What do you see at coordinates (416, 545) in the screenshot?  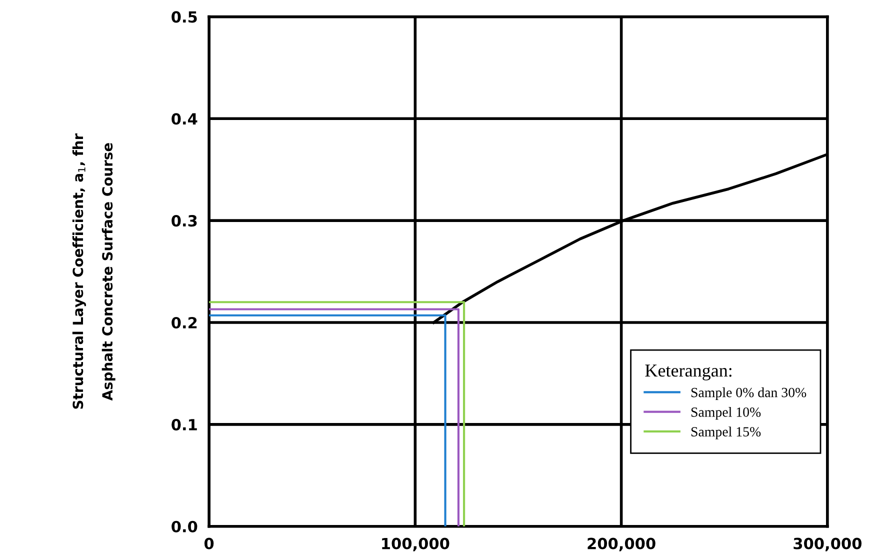 I see `x-tick-label: 100,000` at bounding box center [416, 545].